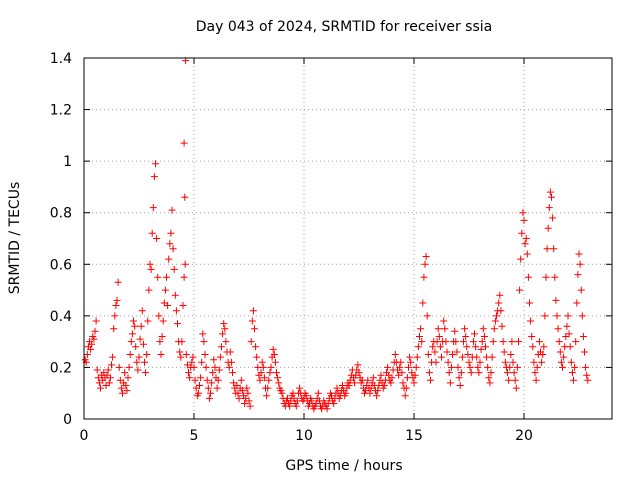 Image resolution: width=640 pixels, height=480 pixels. What do you see at coordinates (61, 214) in the screenshot?
I see `y-tick-label: 0.8` at bounding box center [61, 214].